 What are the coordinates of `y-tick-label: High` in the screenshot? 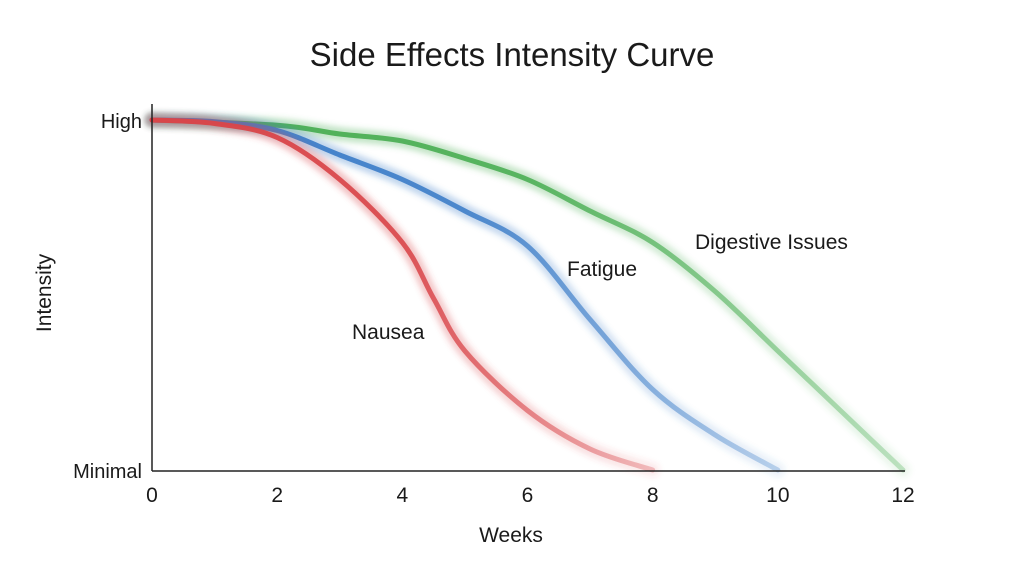 It's located at (121, 122).